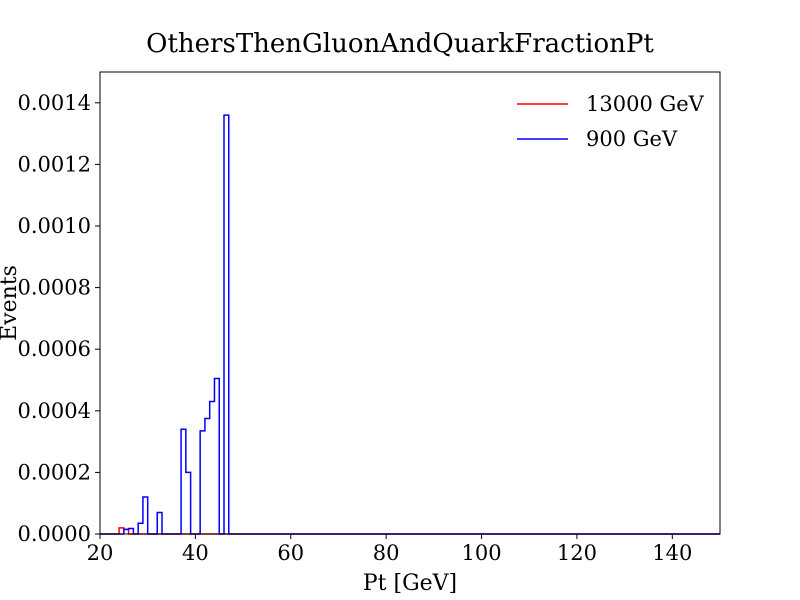 The height and width of the screenshot is (600, 800). Describe the element at coordinates (195, 553) in the screenshot. I see `x-tick-label: 40` at that location.